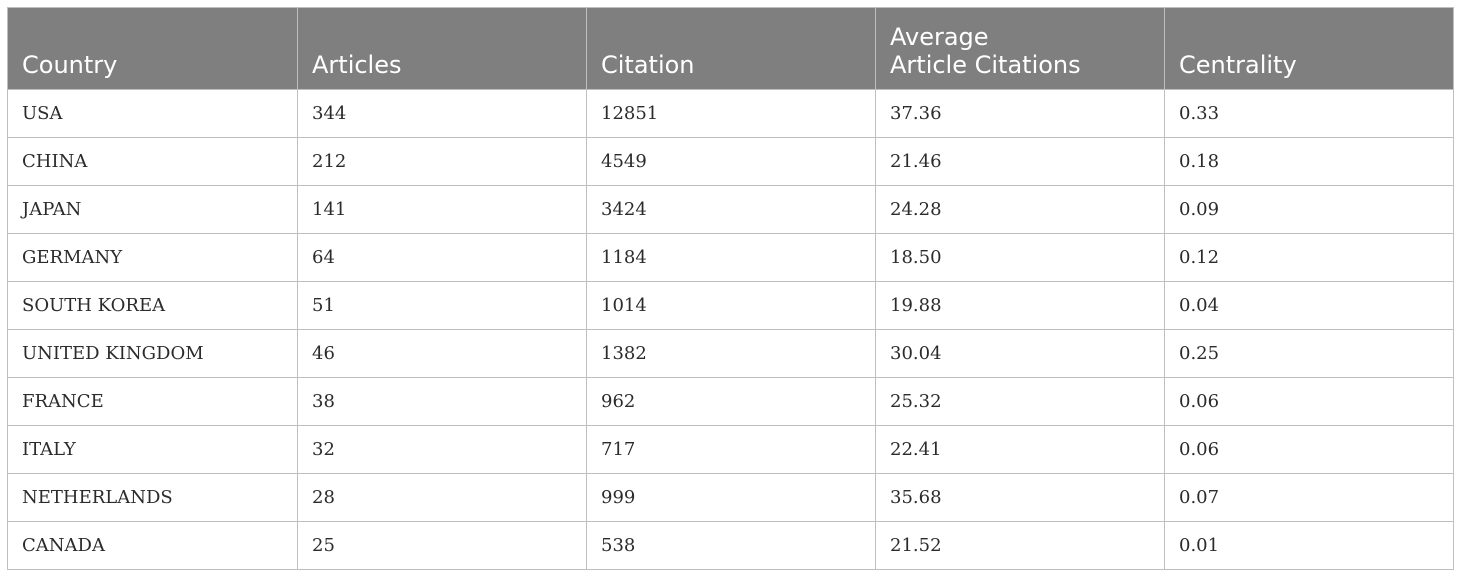 This screenshot has height=579, width=1460. I want to click on cell-citation: 1014, so click(731, 305).